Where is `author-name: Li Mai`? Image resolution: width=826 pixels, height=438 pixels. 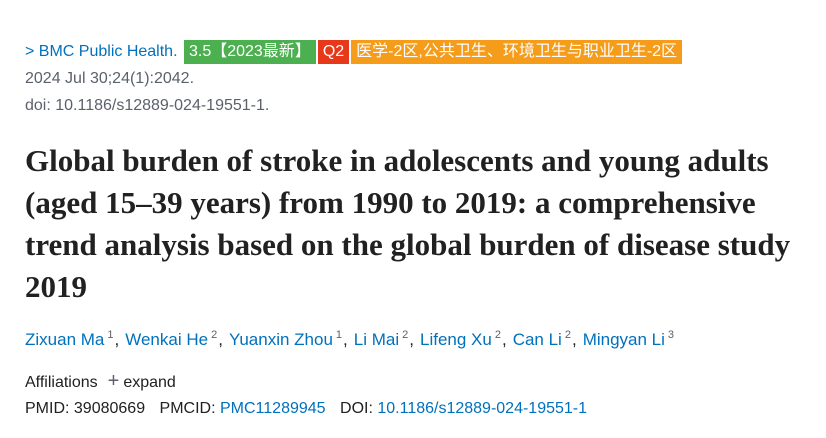 author-name: Li Mai is located at coordinates (376, 339).